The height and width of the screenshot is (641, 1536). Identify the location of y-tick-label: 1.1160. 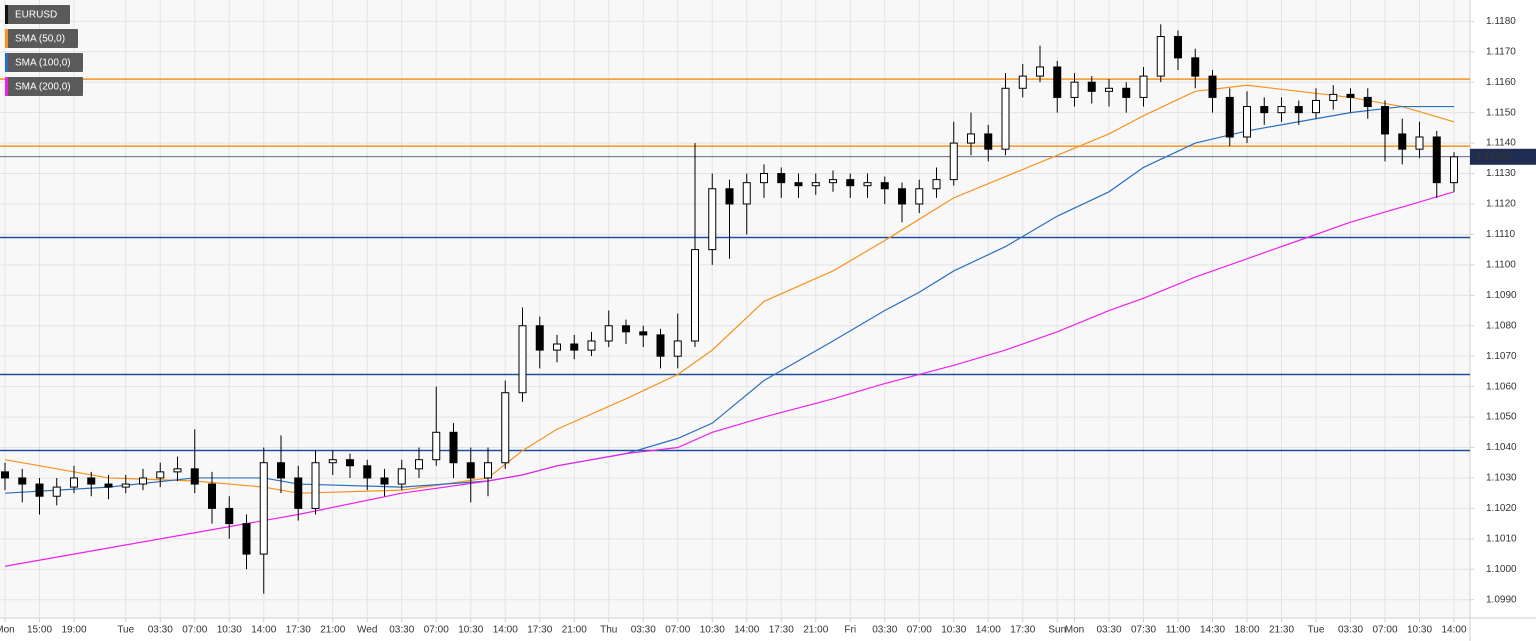
(1501, 82).